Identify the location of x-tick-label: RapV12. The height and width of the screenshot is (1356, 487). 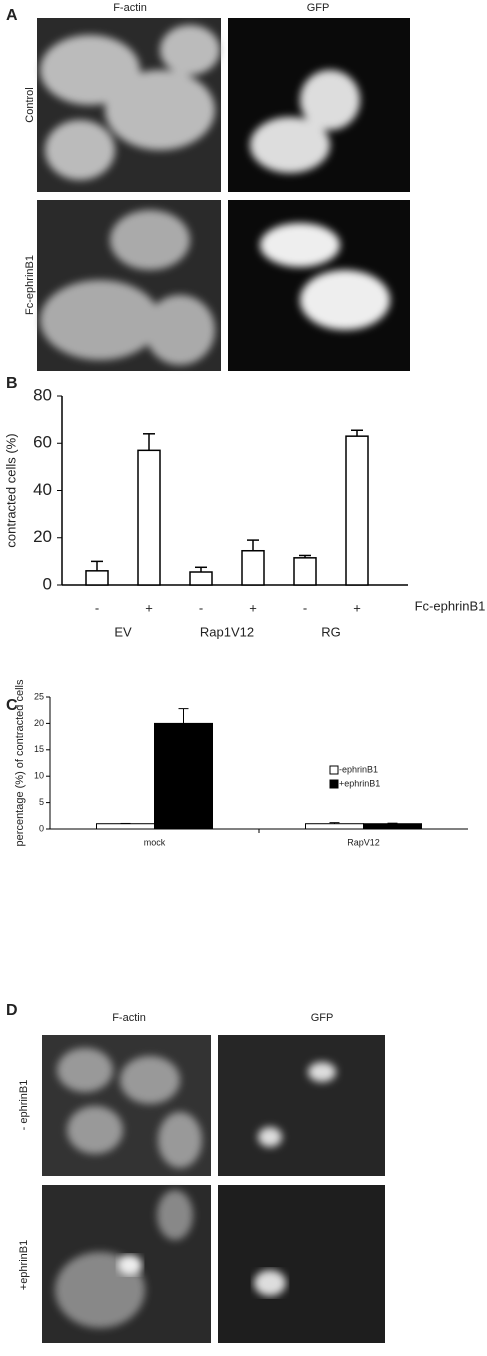
(363, 842).